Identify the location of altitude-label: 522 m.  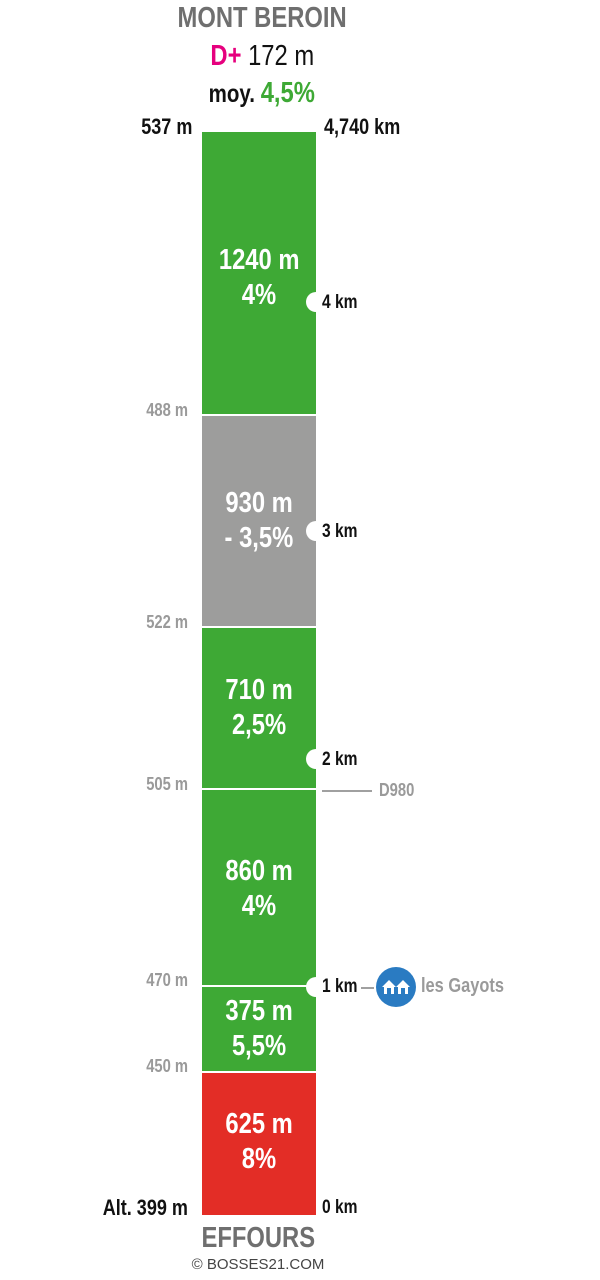
(167, 622).